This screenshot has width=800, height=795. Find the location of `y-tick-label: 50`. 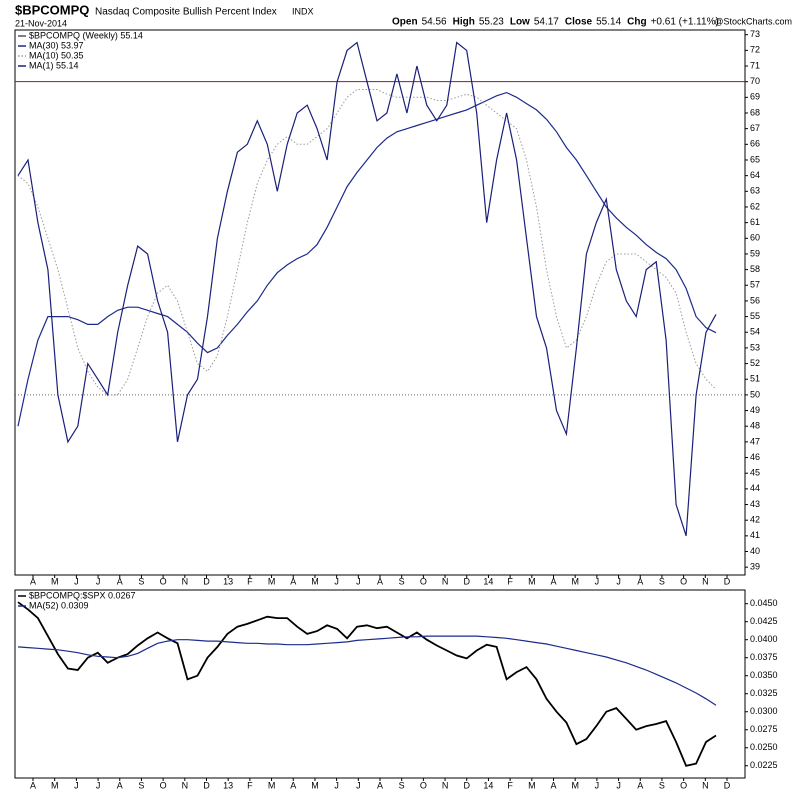

y-tick-label: 50 is located at coordinates (755, 394).